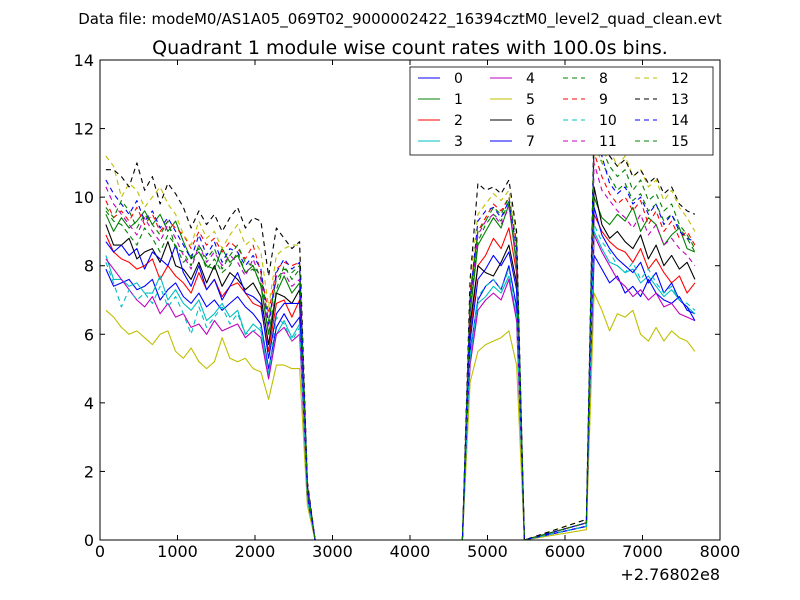  What do you see at coordinates (255, 551) in the screenshot?
I see `x-tick-label: 2000` at bounding box center [255, 551].